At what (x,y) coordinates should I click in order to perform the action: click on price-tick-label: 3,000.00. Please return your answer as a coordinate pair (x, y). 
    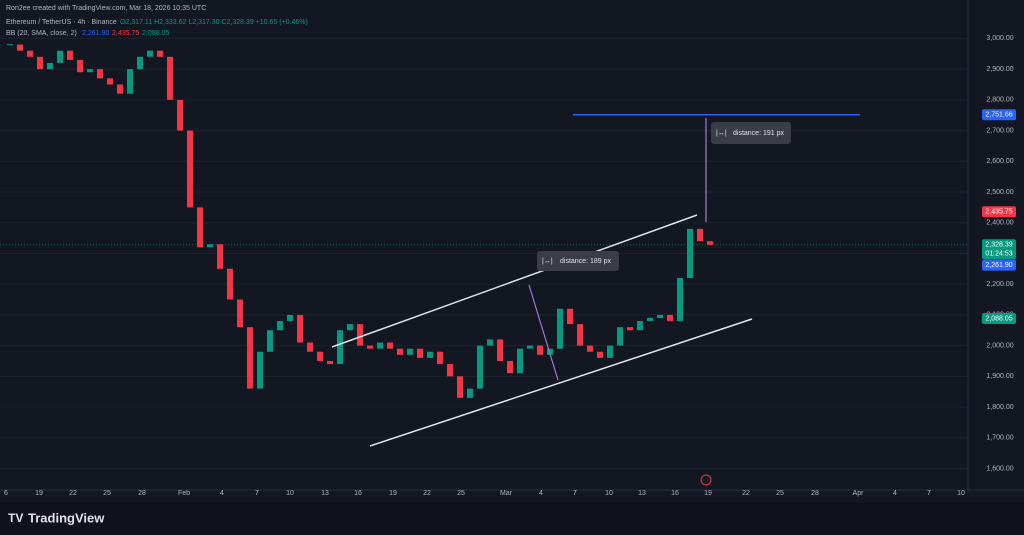
    Looking at the image, I should click on (999, 38).